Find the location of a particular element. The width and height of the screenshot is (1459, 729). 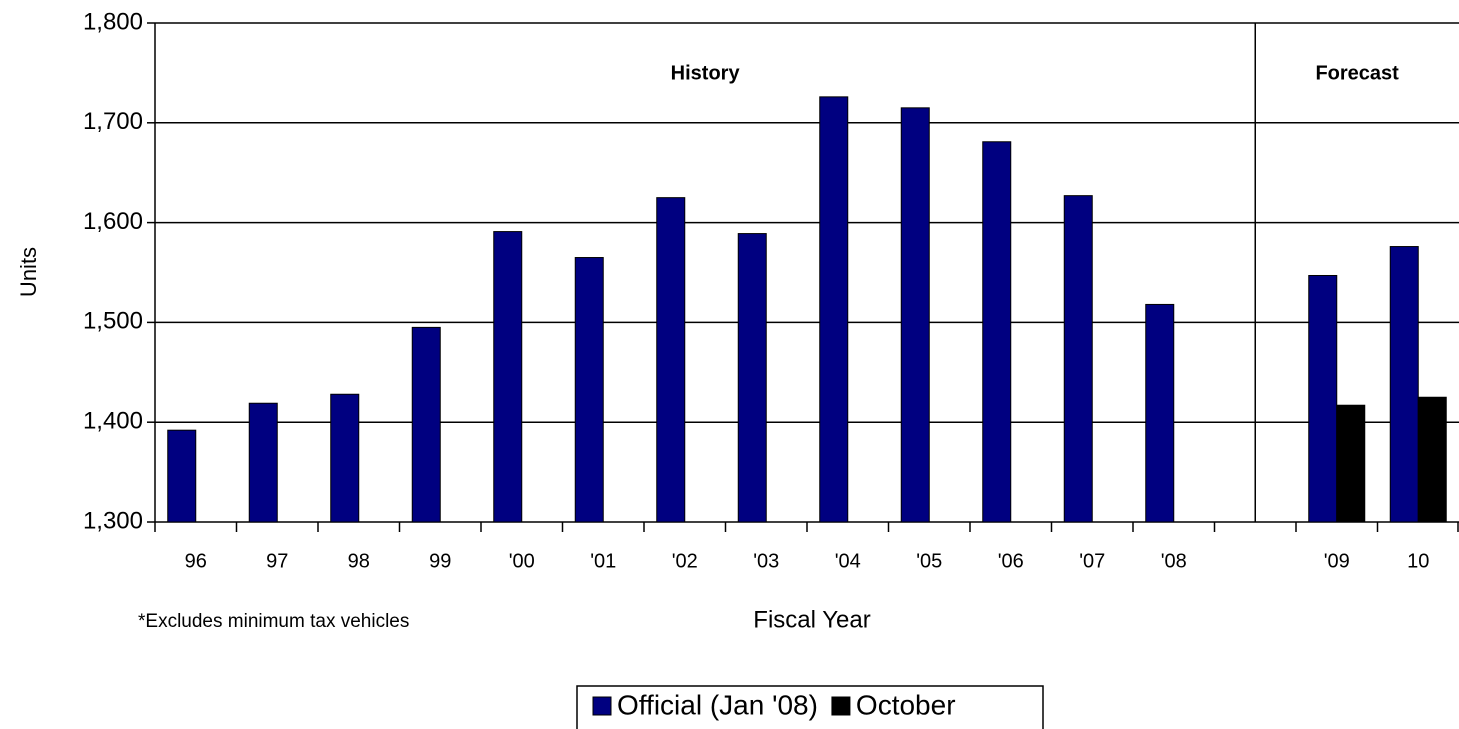

y-tick-label: 1,800 is located at coordinates (113, 21).